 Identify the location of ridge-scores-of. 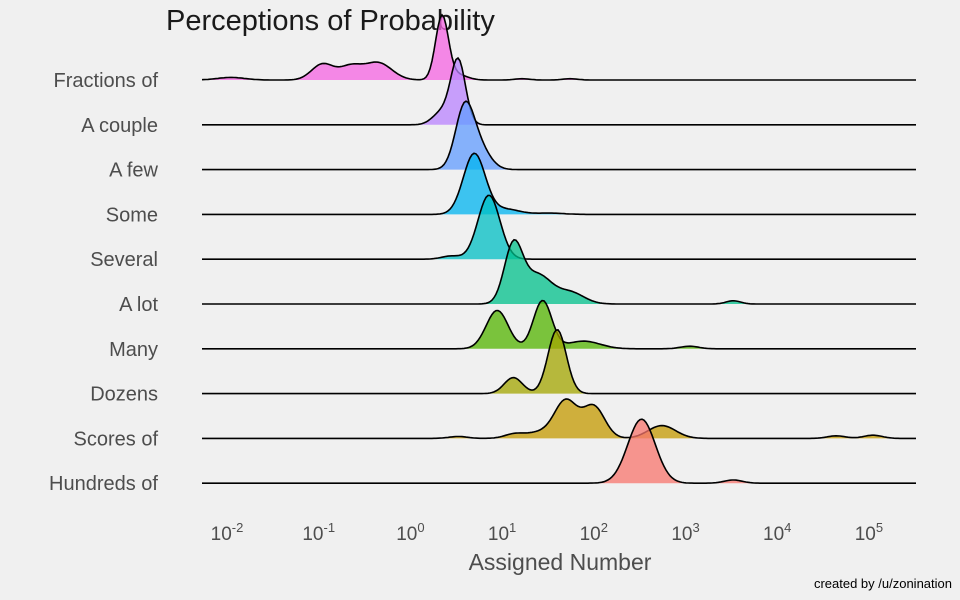
(559, 419).